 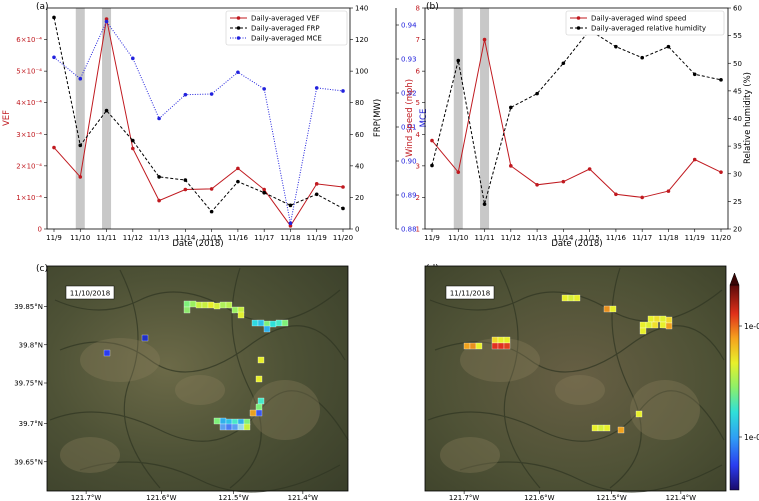 I want to click on y-tick-label: 1, so click(x=418, y=230).